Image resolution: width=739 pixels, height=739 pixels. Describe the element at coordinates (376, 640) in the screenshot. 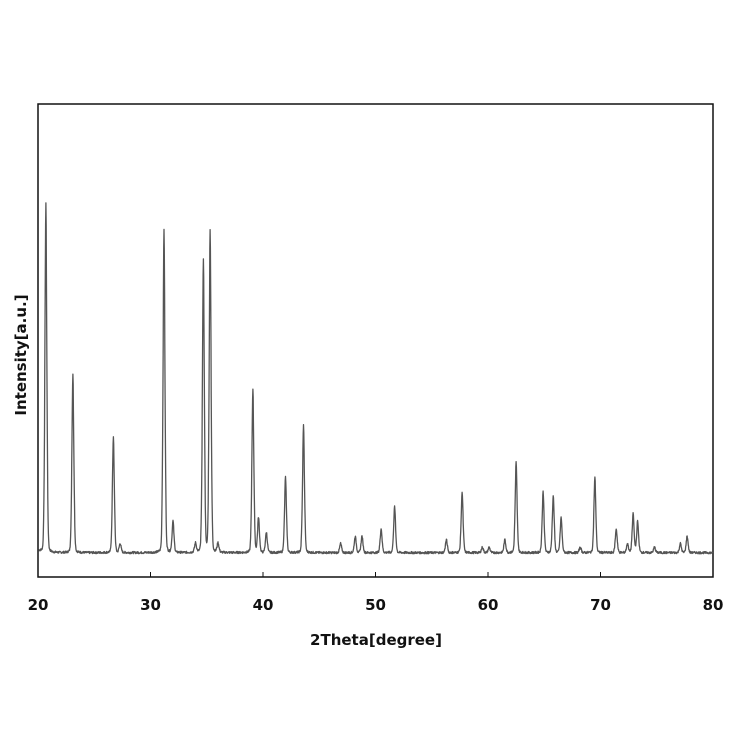

I see `x-axis-label: 2Theta[degree]` at that location.